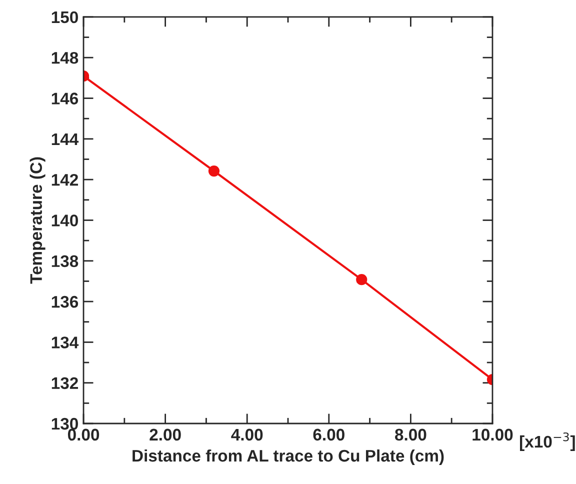 This screenshot has width=576, height=484. What do you see at coordinates (165, 434) in the screenshot?
I see `x-tick-label: 2.00` at bounding box center [165, 434].